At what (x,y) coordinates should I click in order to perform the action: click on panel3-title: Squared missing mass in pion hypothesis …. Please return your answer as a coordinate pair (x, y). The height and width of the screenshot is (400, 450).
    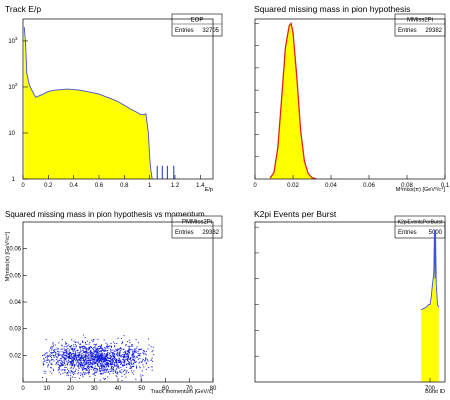
    Looking at the image, I should click on (105, 214).